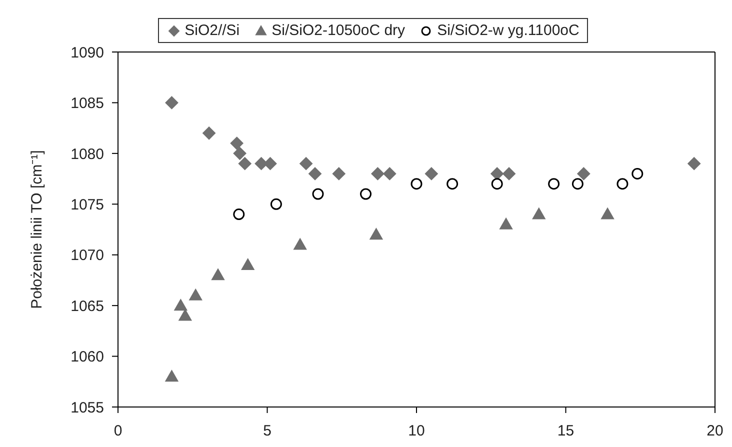 The height and width of the screenshot is (447, 732). I want to click on x-tick-label: 15, so click(565, 431).